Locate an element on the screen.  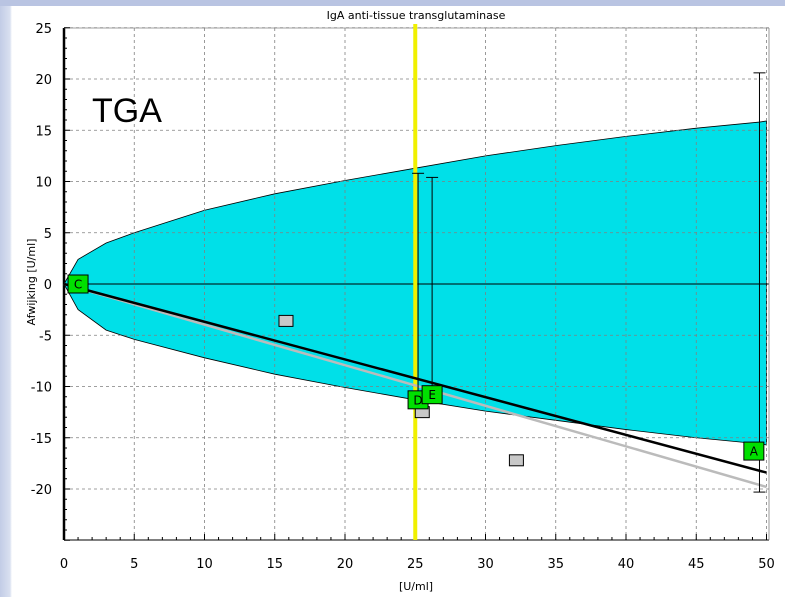
labeled-point: C is located at coordinates (78, 284).